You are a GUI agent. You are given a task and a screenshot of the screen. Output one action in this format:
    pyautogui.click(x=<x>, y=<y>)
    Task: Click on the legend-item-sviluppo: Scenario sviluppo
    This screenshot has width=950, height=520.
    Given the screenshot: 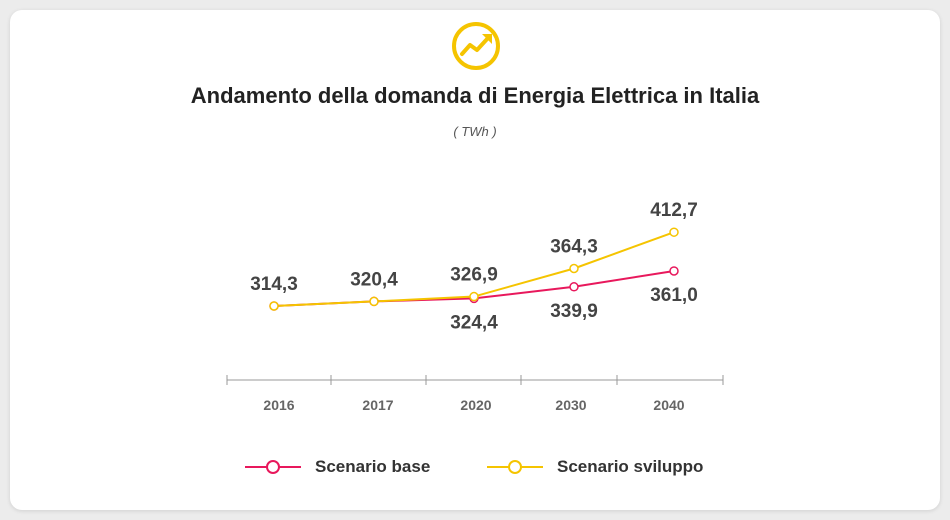 What is the action you would take?
    pyautogui.click(x=595, y=467)
    